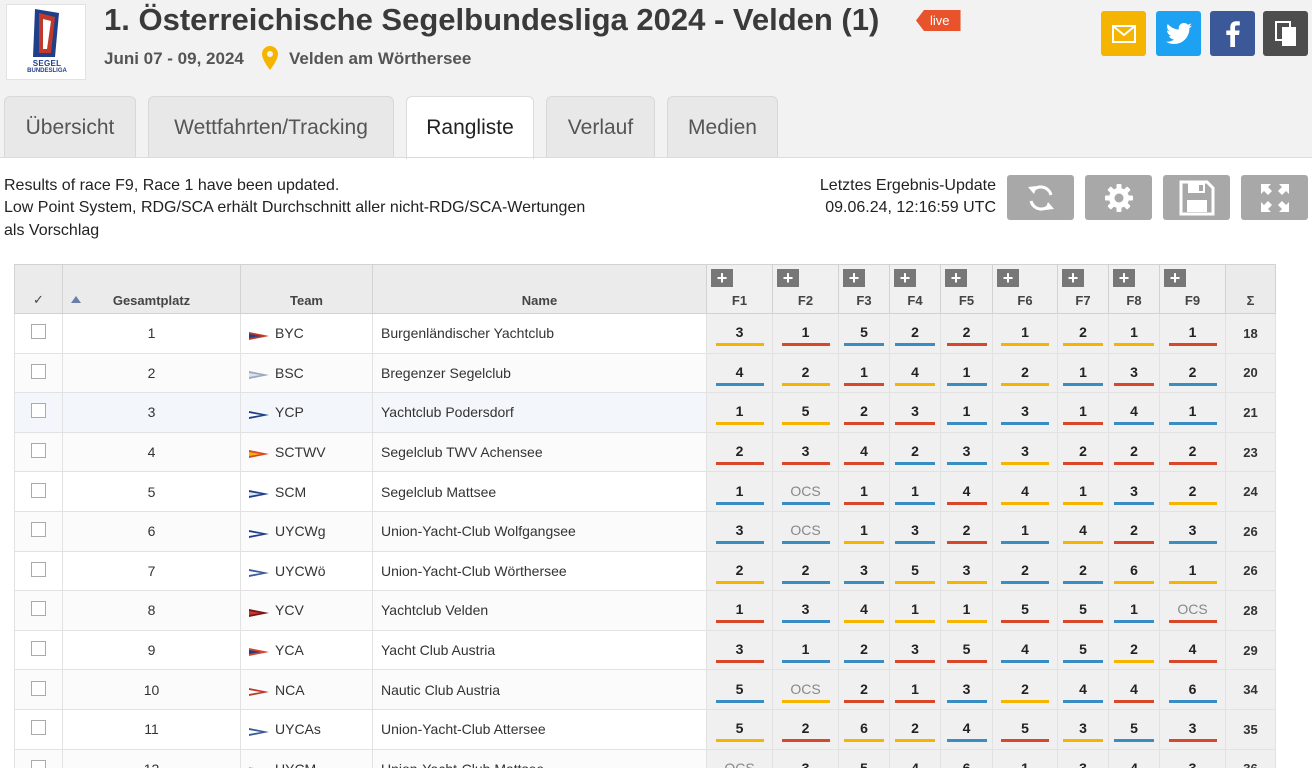 This screenshot has height=768, width=1312. What do you see at coordinates (864, 289) in the screenshot?
I see `race-header-f3: + F3` at bounding box center [864, 289].